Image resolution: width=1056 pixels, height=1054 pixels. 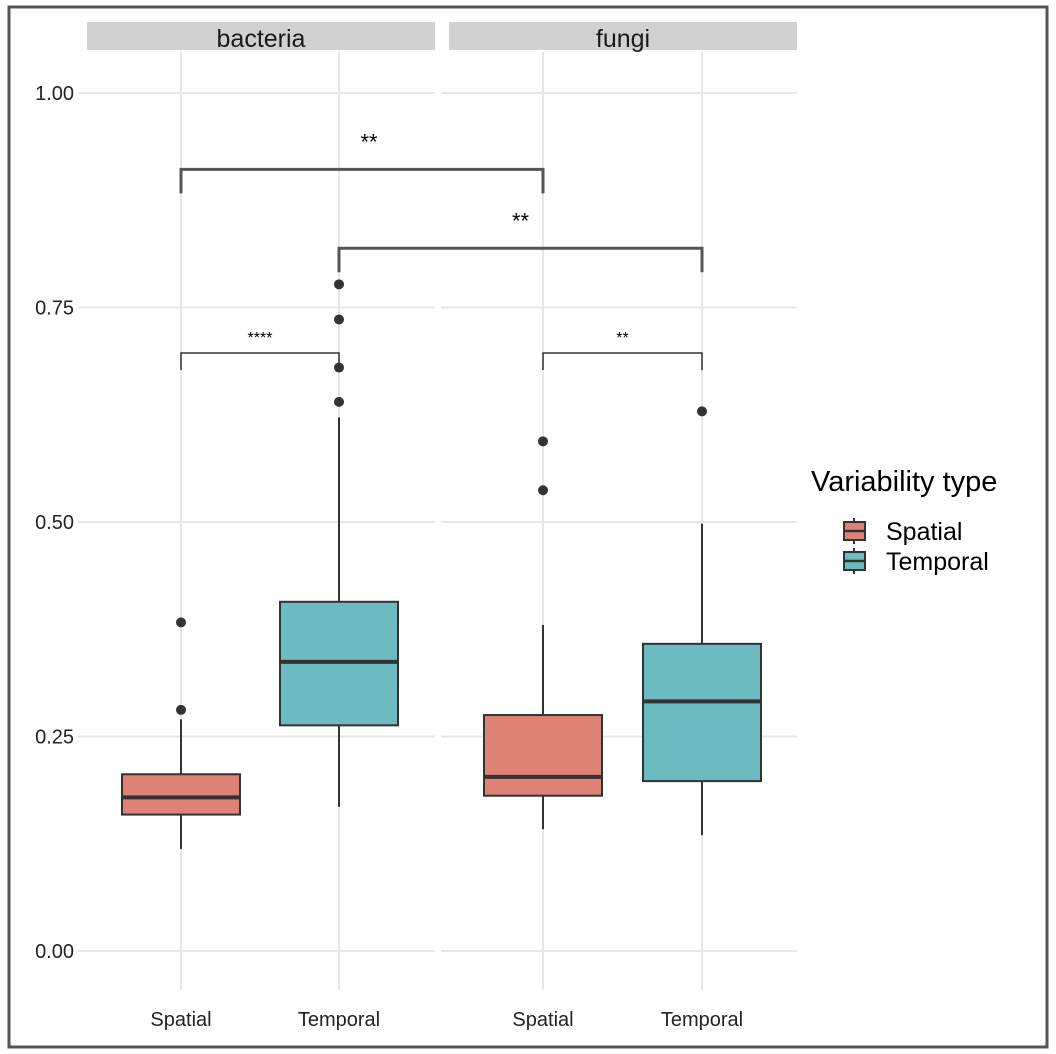 What do you see at coordinates (54, 309) in the screenshot?
I see `y-tick-label: 0.75` at bounding box center [54, 309].